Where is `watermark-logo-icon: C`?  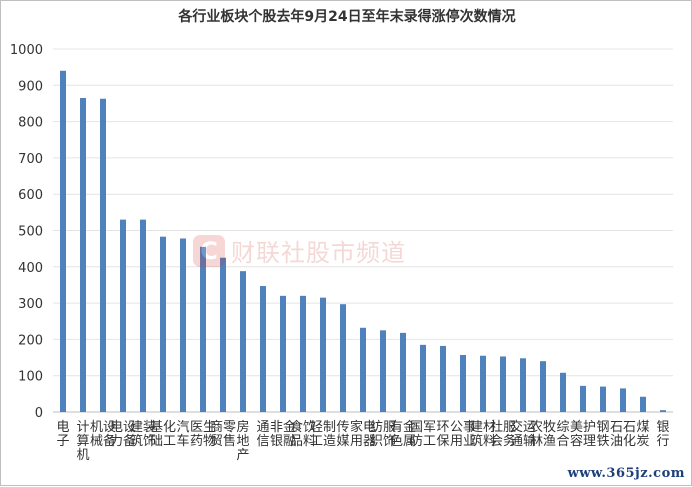
watermark-logo-icon: C is located at coordinates (209, 250).